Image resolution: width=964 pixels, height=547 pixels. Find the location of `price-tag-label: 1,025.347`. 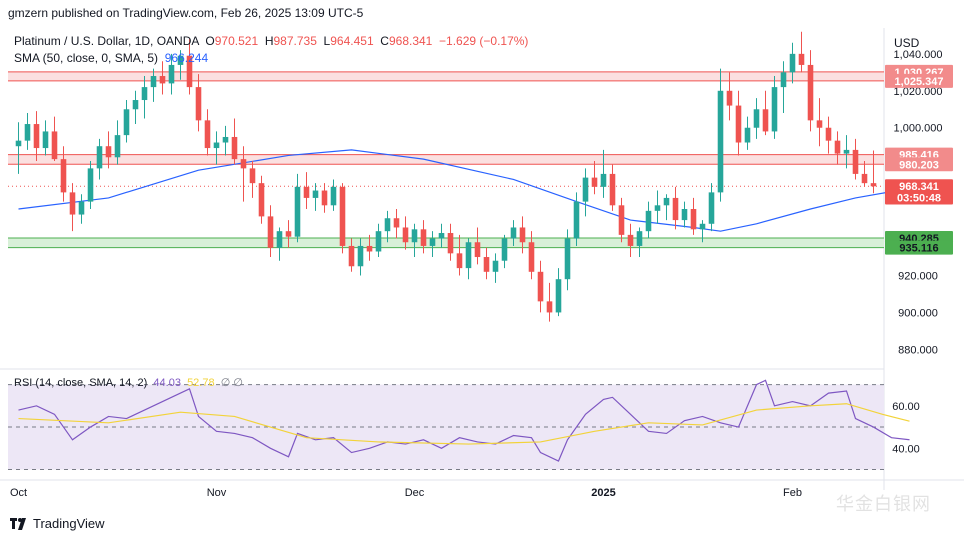

price-tag-label: 1,025.347 is located at coordinates (919, 82).